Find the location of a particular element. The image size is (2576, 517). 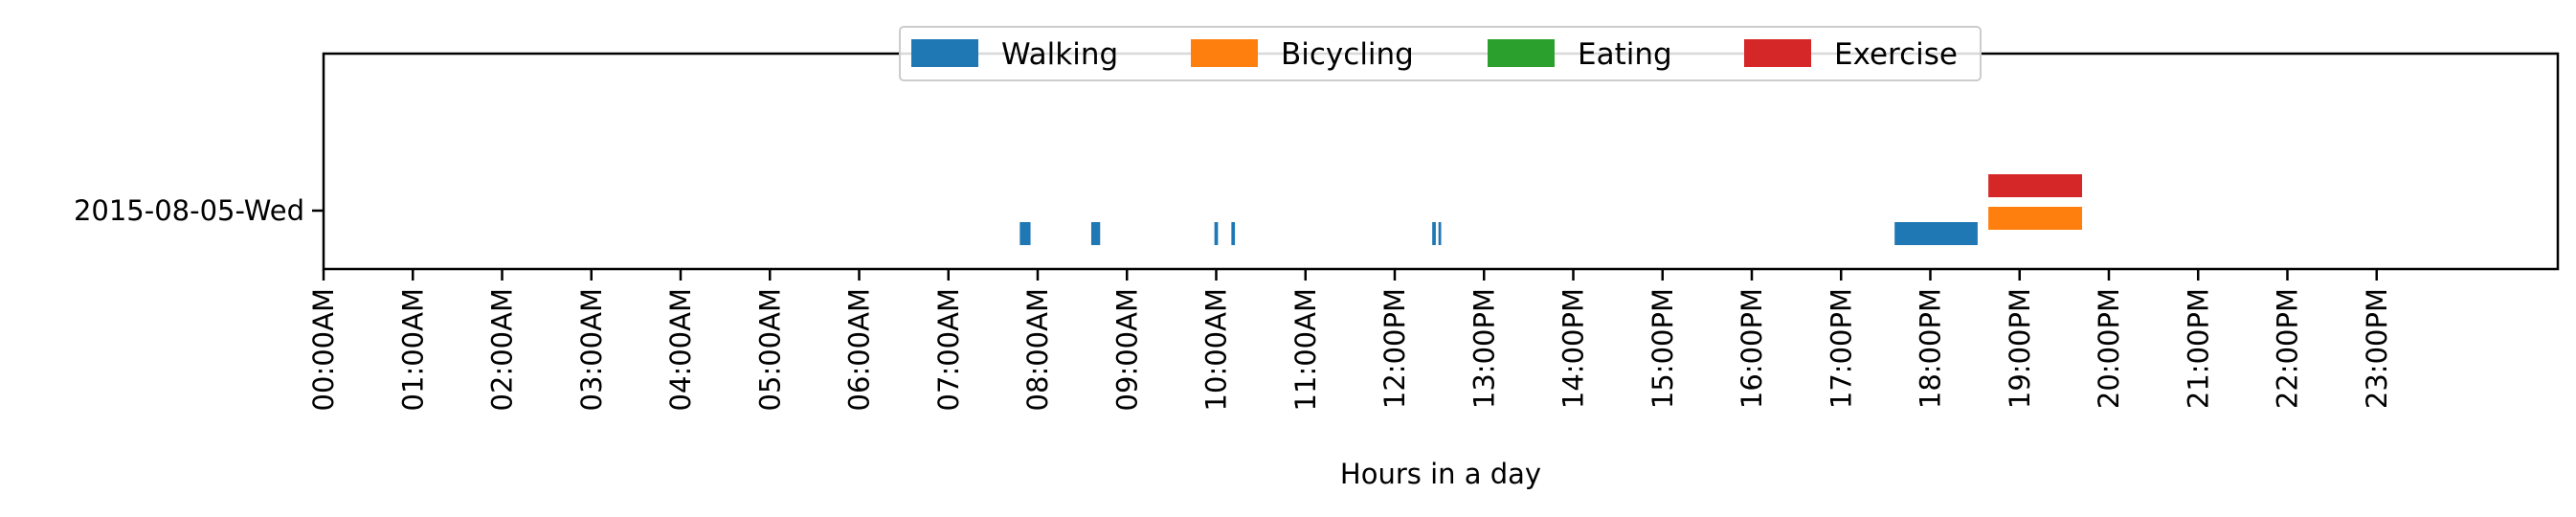

x-tick-label: 08:00AM is located at coordinates (1038, 349).